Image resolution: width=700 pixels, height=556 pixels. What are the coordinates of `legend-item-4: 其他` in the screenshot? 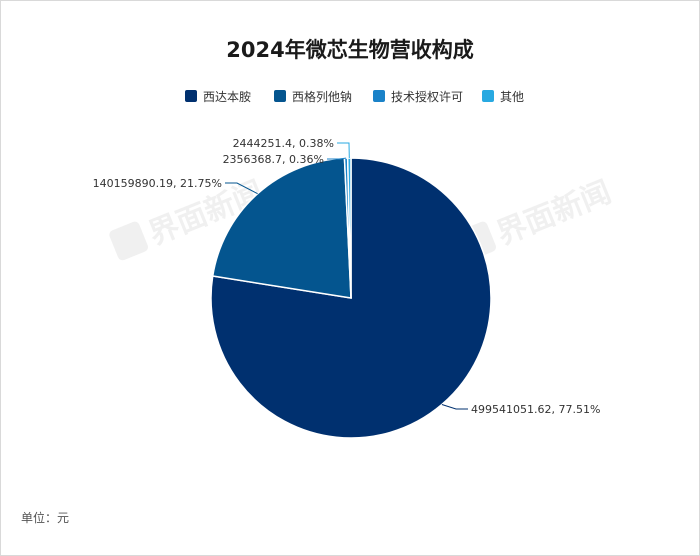 It's located at (503, 97).